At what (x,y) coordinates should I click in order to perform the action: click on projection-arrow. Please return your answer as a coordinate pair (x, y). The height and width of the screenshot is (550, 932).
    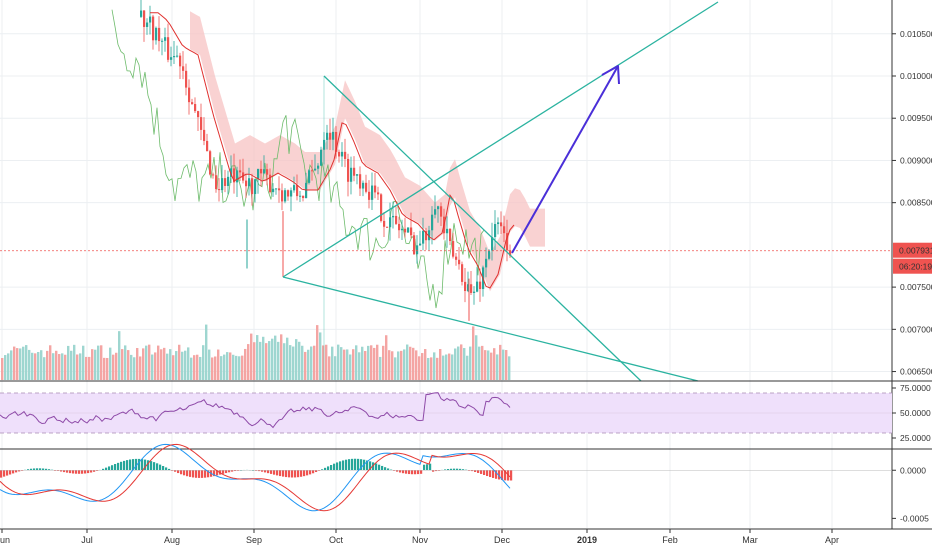
    Looking at the image, I should click on (565, 159).